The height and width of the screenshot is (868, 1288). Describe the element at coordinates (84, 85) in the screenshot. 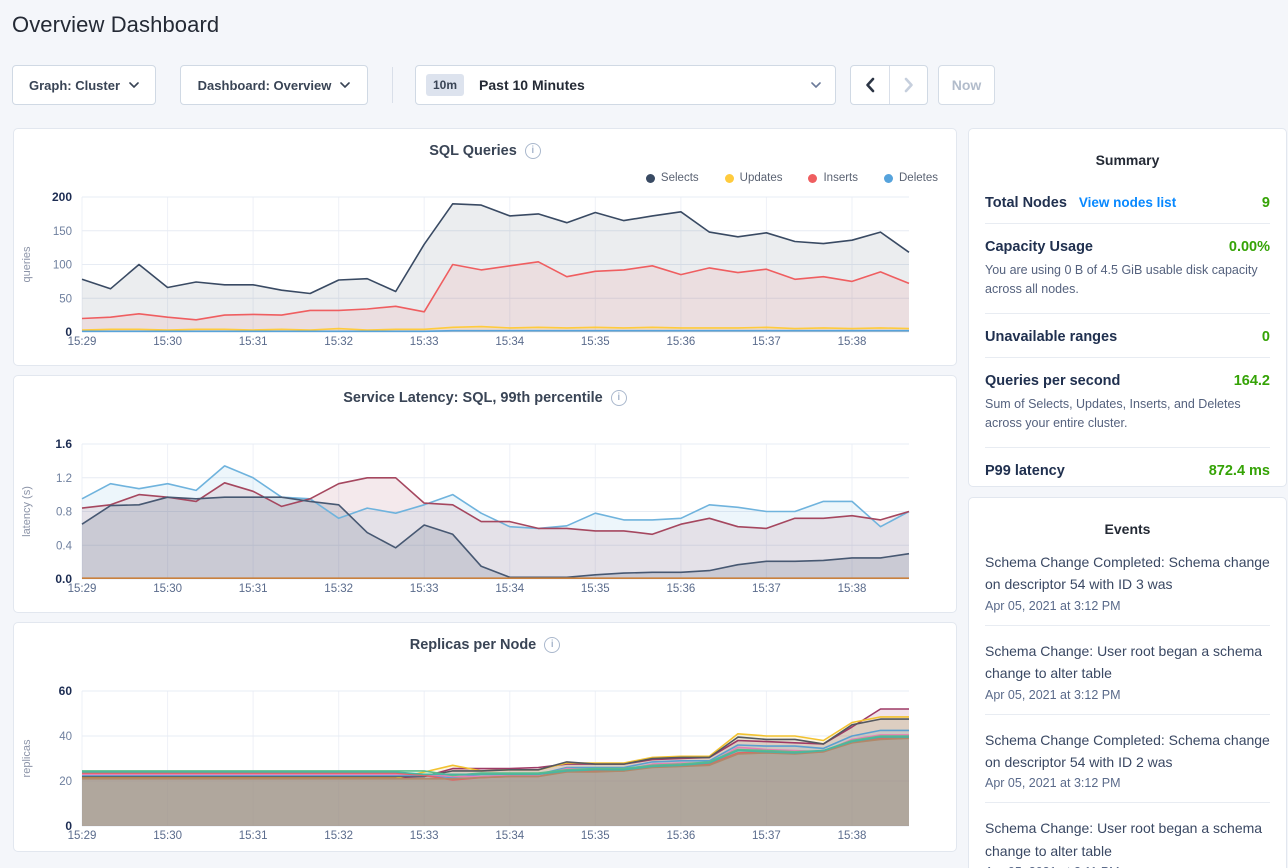

I see `graph-dropdown: Graph: Cluster` at that location.